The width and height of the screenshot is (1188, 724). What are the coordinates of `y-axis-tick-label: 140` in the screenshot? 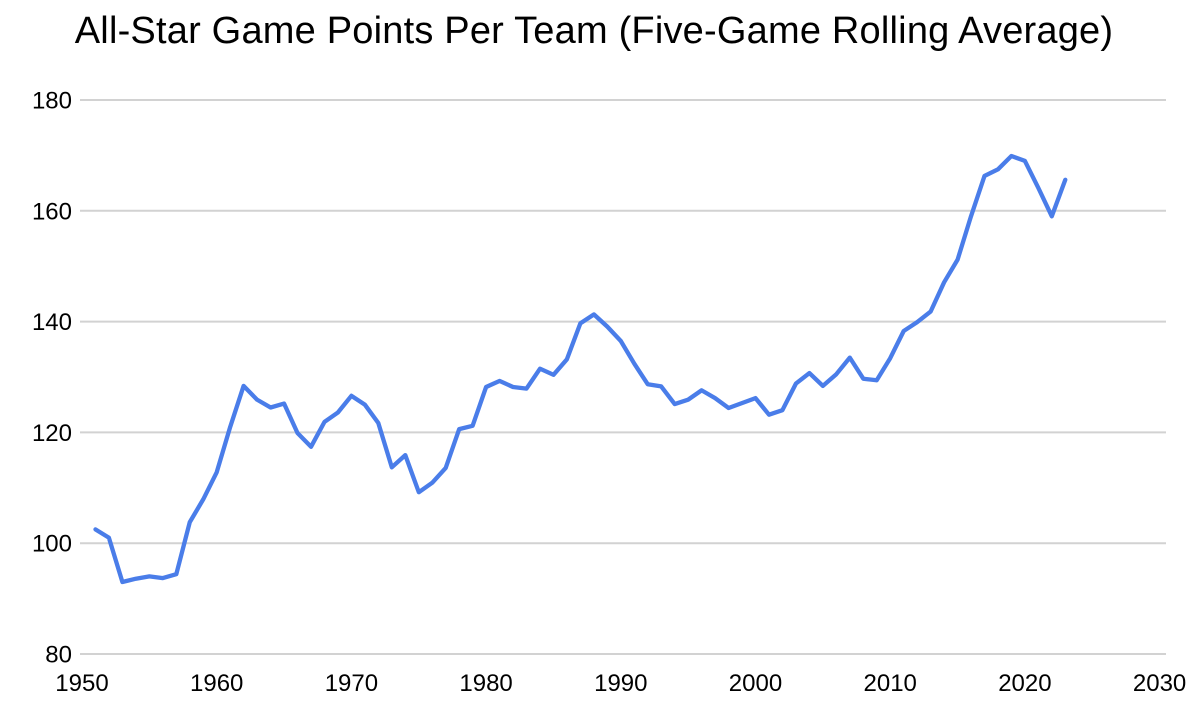 It's located at (52, 322).